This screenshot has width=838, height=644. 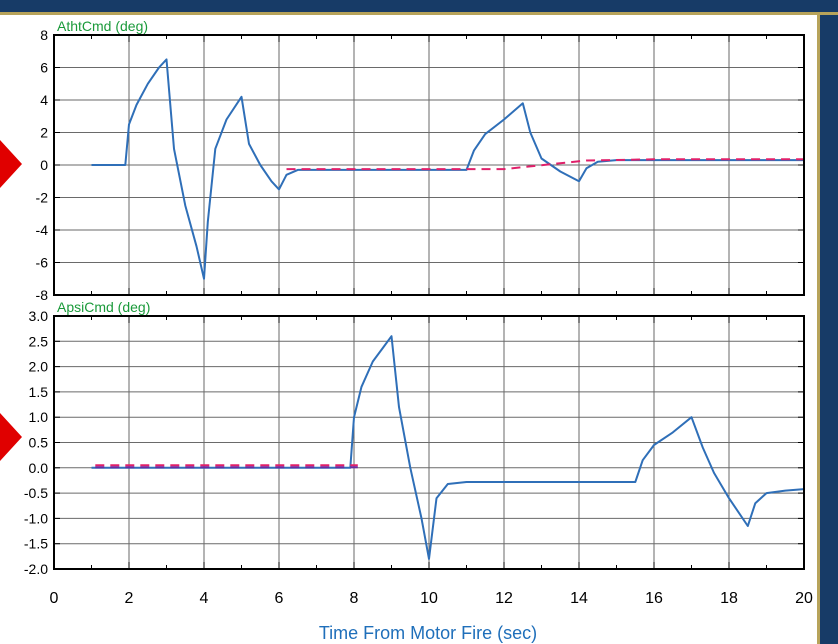 I want to click on y-tick-label: 2, so click(x=44, y=133).